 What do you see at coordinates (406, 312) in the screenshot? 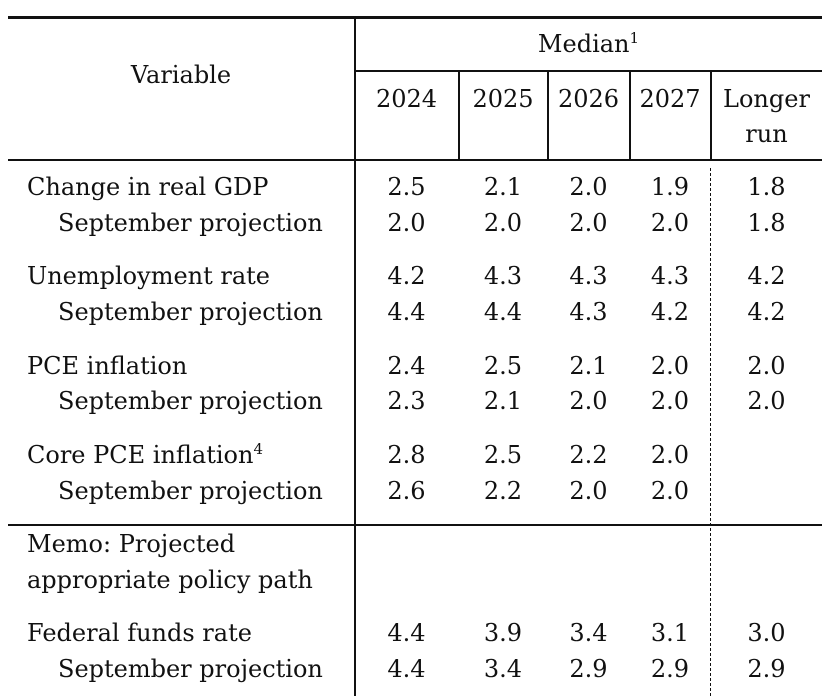
I see `cell-unemp-sep-2024: 4.4` at bounding box center [406, 312].